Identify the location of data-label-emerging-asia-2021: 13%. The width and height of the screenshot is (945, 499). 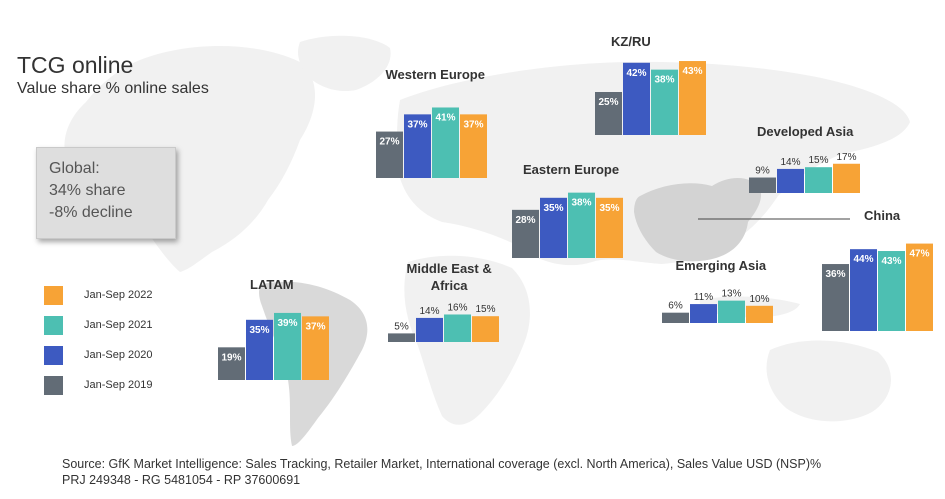
(731, 294).